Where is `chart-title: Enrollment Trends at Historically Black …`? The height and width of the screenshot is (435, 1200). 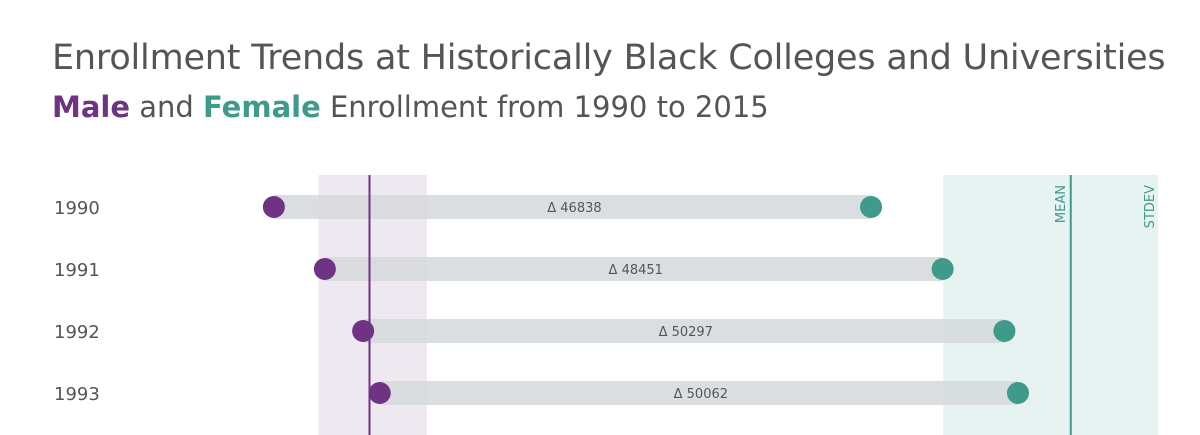 chart-title: Enrollment Trends at Historically Black … is located at coordinates (609, 58).